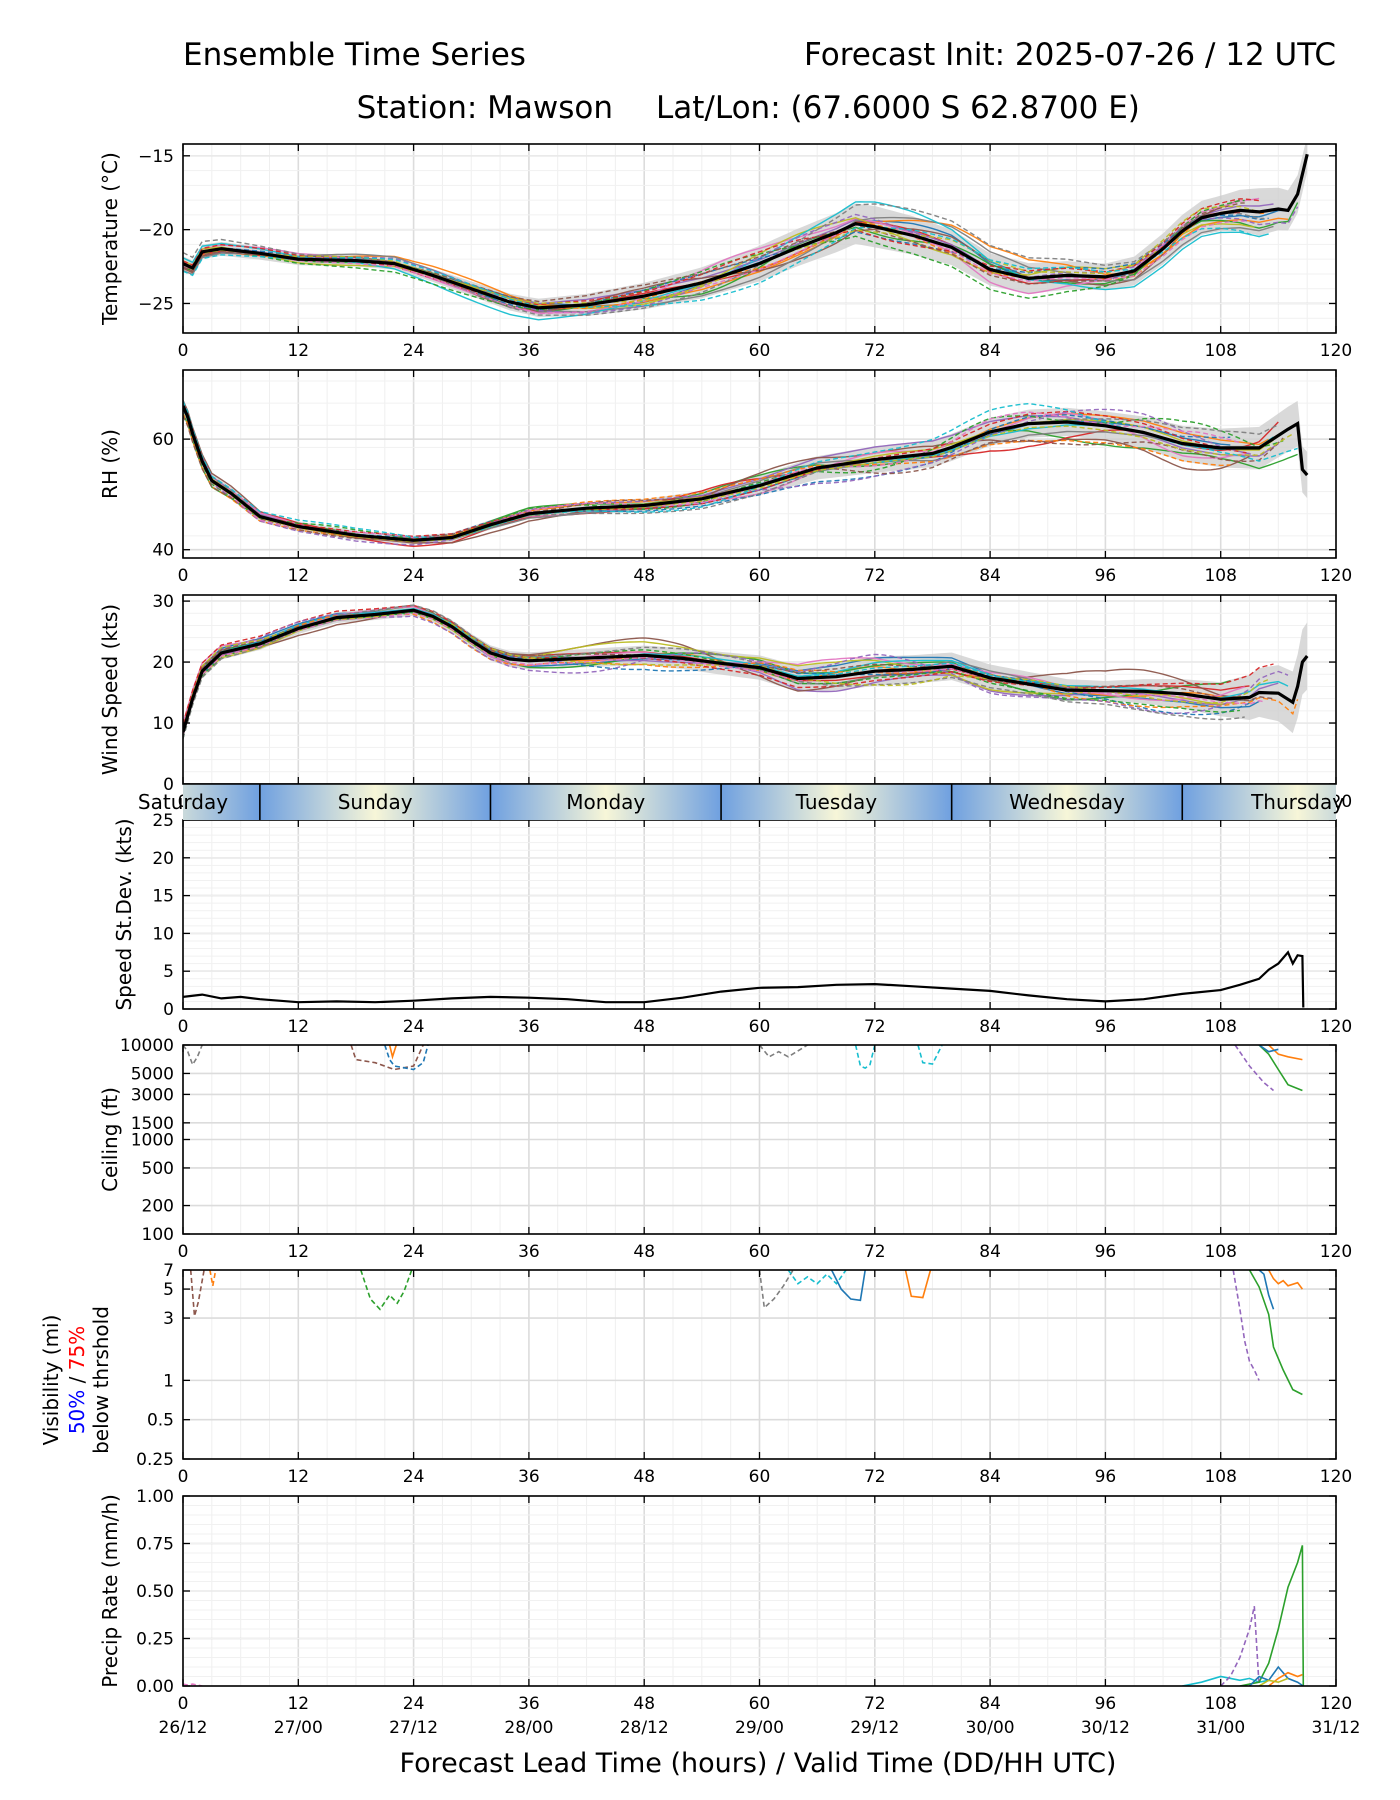 This screenshot has width=1400, height=1800. Describe the element at coordinates (152, 1095) in the screenshot. I see `y-tick-label: 3000` at that location.